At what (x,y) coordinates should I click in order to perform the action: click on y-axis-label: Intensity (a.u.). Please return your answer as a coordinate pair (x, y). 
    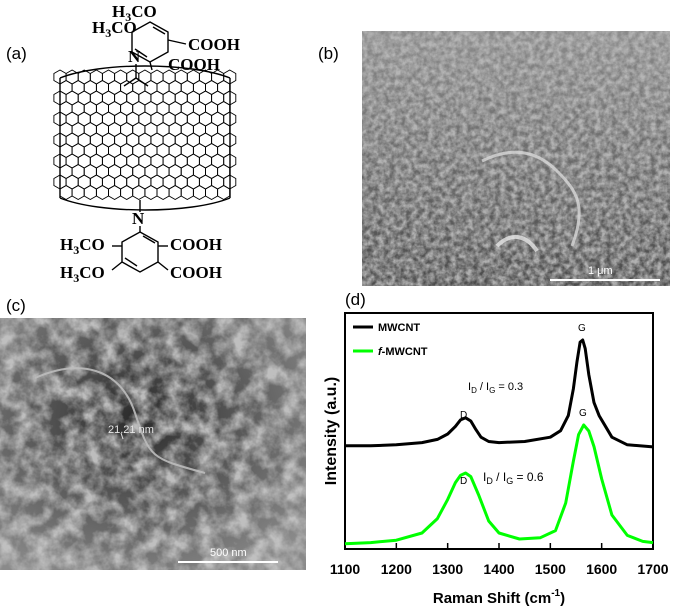
    Looking at the image, I should click on (331, 431).